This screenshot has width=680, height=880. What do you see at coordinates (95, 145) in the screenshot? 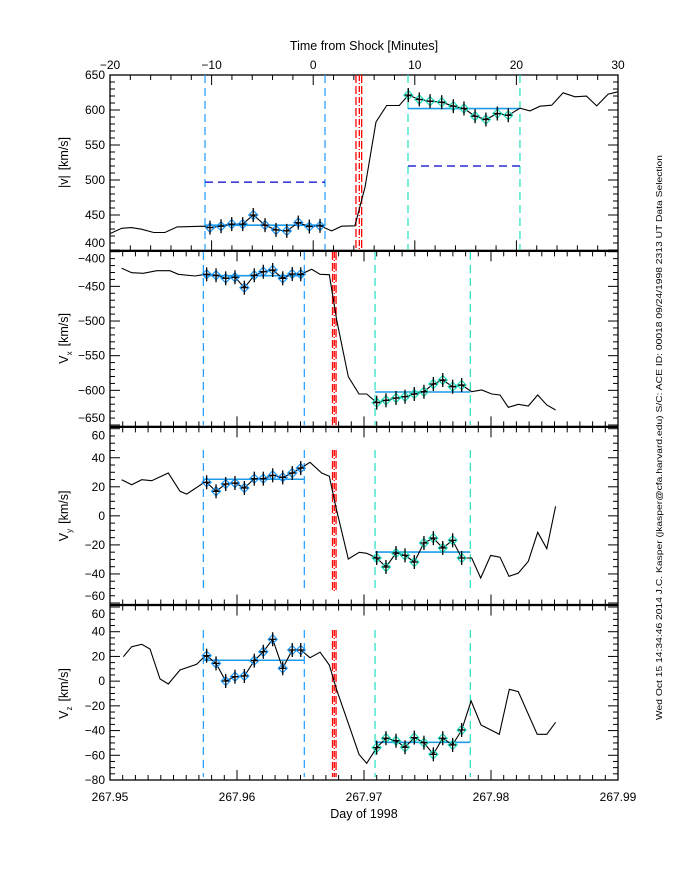
I see `y-tick-label: 550` at bounding box center [95, 145].